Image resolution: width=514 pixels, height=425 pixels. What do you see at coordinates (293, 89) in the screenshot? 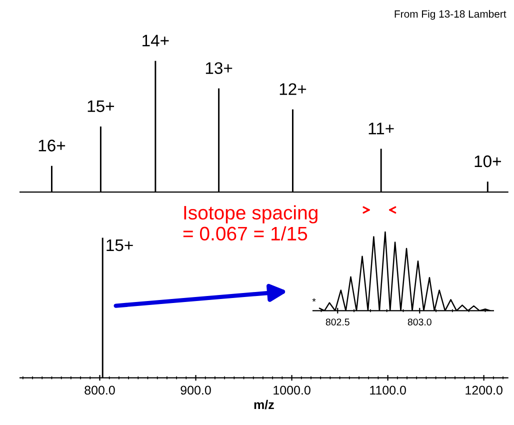
I see `annotation: 12+` at bounding box center [293, 89].